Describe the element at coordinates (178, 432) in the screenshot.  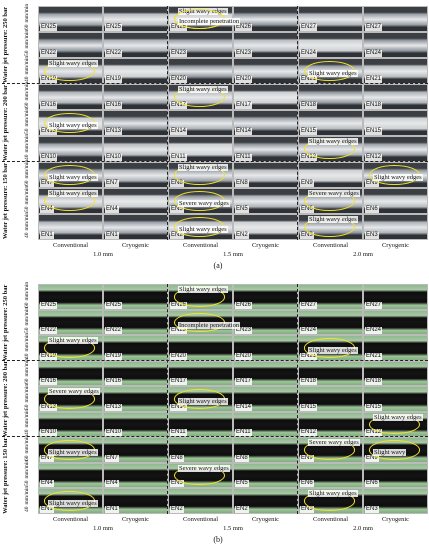
I see `sample-id: EN11` at that location.